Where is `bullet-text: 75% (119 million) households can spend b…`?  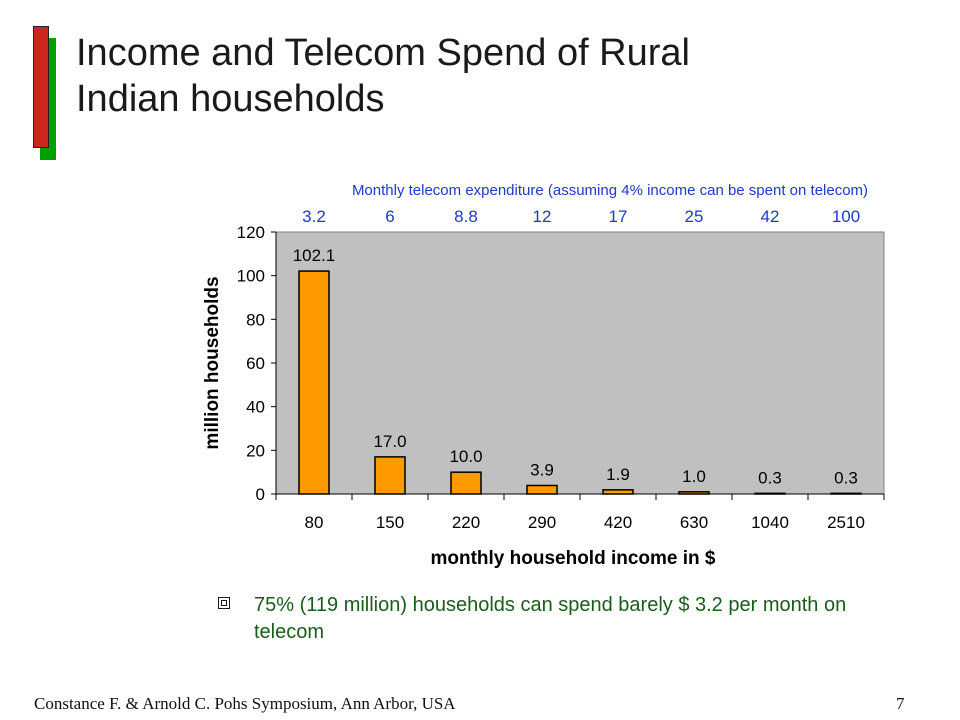 bullet-text: 75% (119 million) households can spend b… is located at coordinates (550, 618).